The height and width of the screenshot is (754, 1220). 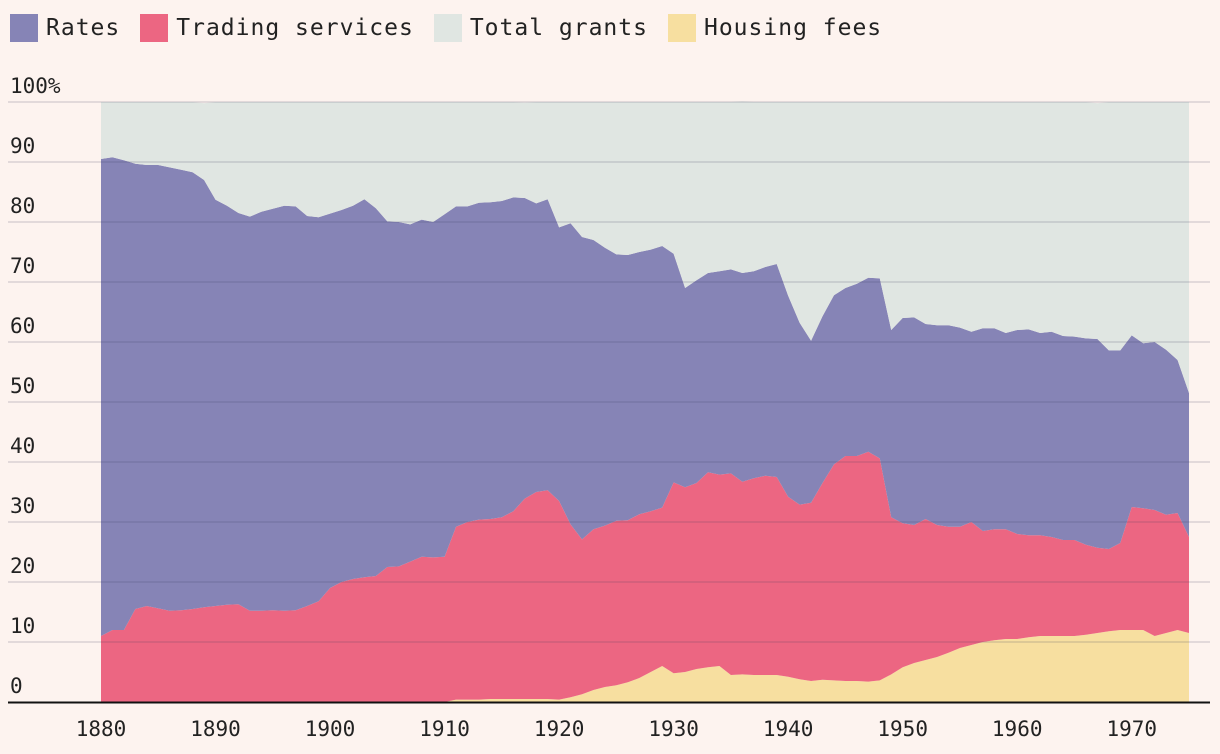 What do you see at coordinates (16, 686) in the screenshot?
I see `y-tick-label: 0` at bounding box center [16, 686].